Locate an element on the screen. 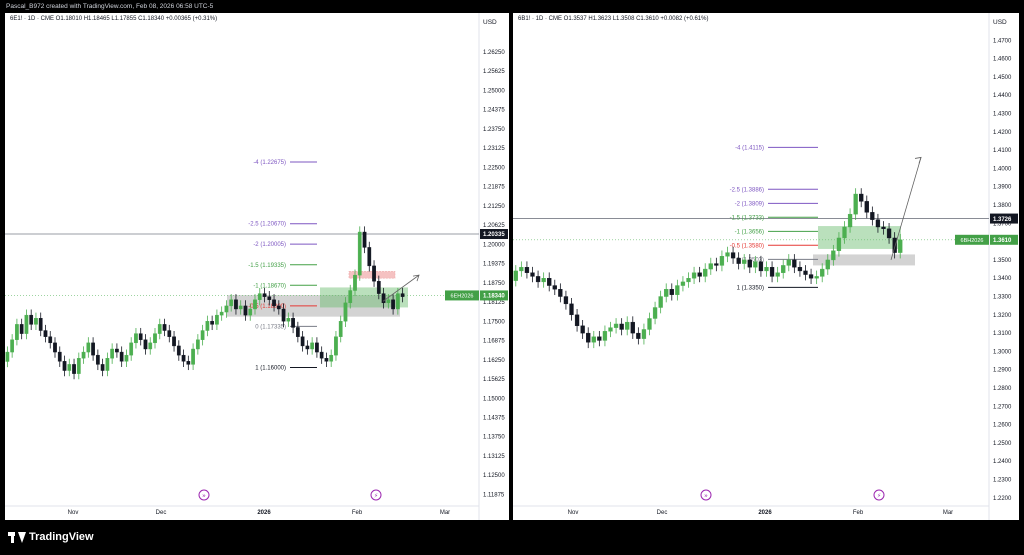 The width and height of the screenshot is (1024, 555). y-tick-label: 1.13125 is located at coordinates (494, 457).